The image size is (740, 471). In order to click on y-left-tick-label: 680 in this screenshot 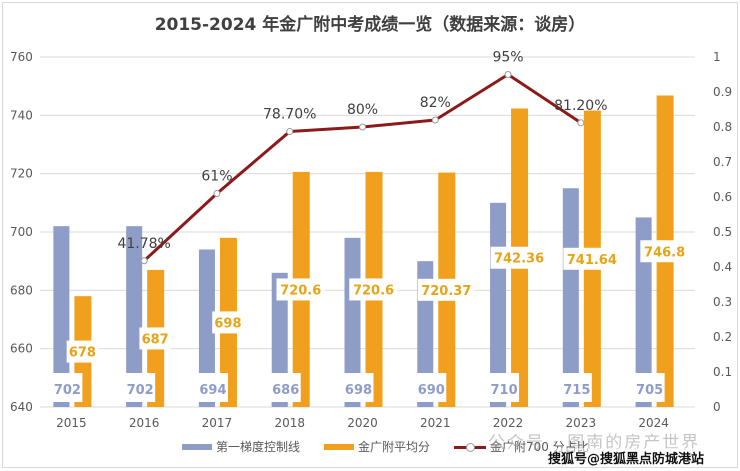, I will do `click(21, 290)`.